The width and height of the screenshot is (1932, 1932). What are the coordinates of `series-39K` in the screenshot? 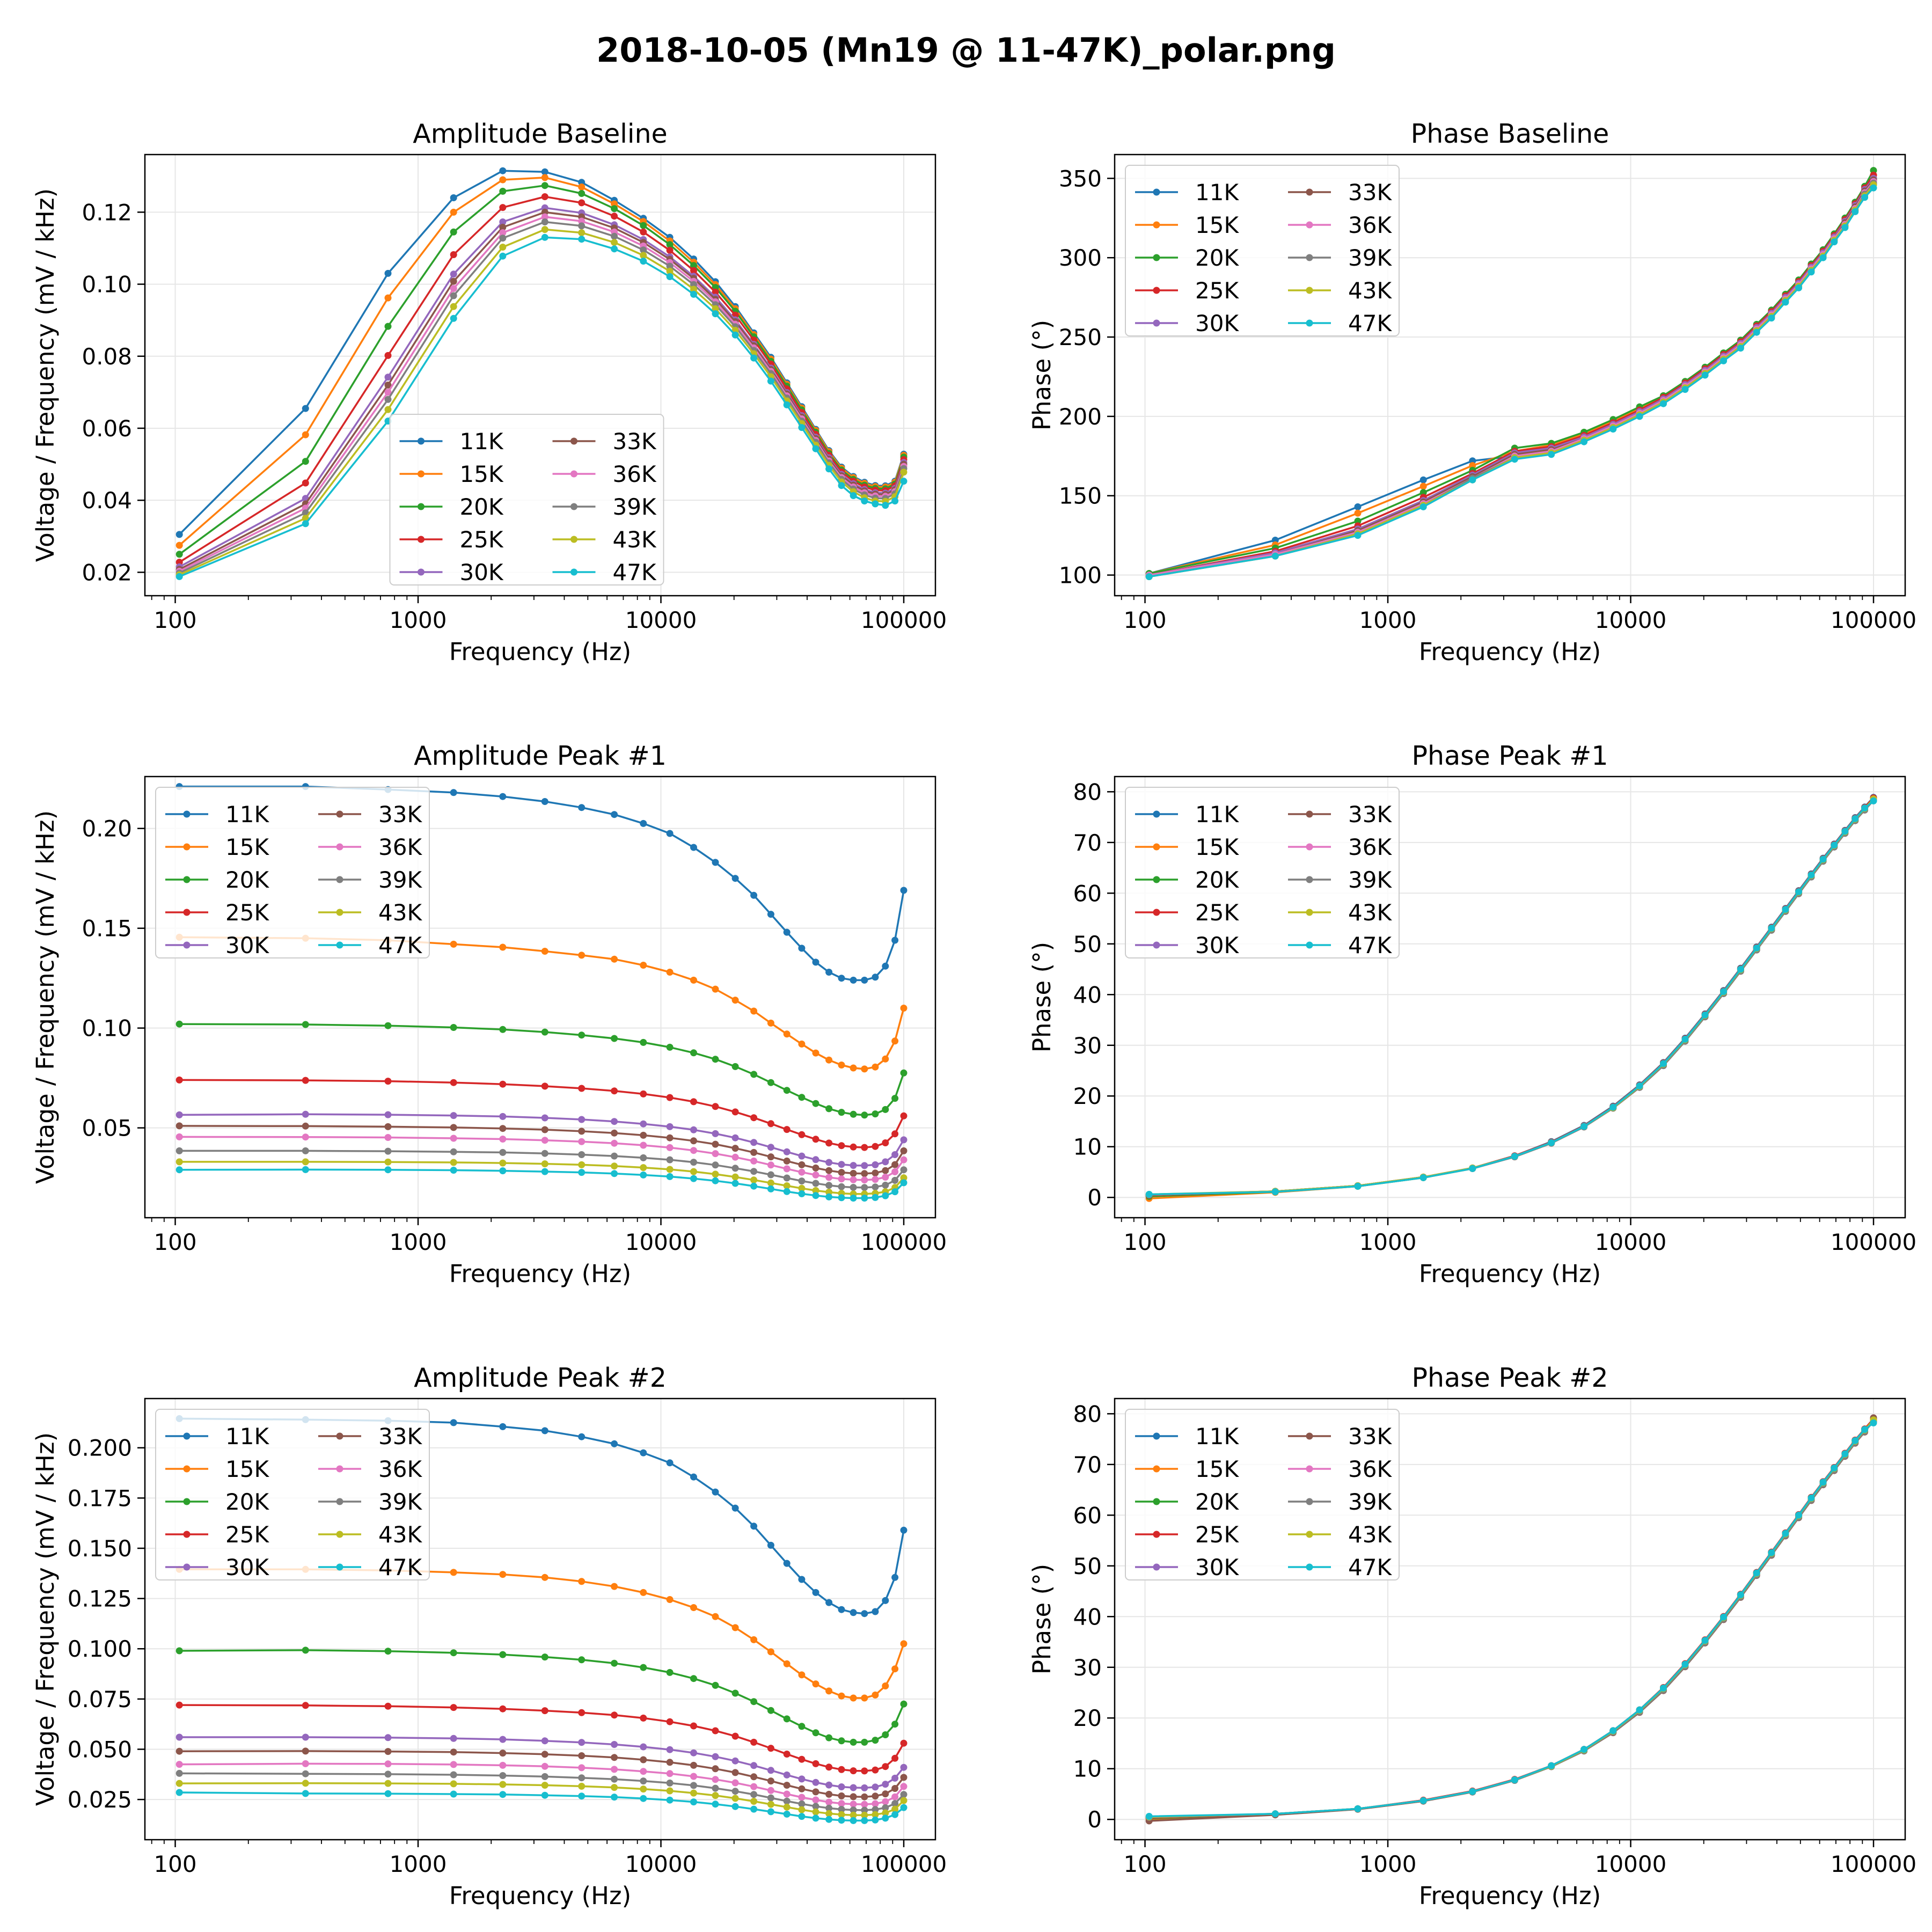 It's located at (541, 1791).